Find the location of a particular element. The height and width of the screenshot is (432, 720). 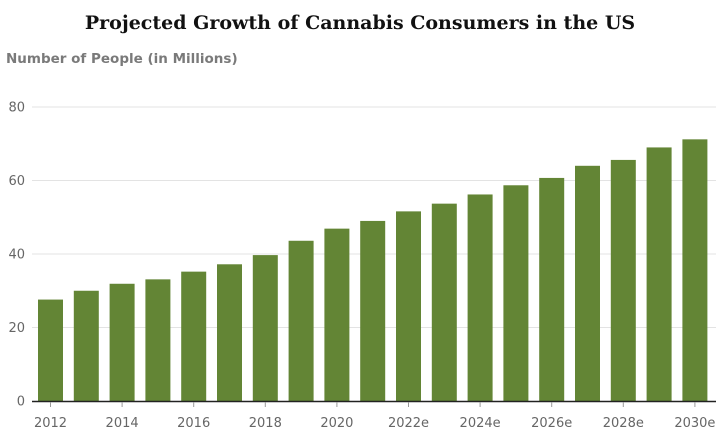

bar-2020 is located at coordinates (337, 314).